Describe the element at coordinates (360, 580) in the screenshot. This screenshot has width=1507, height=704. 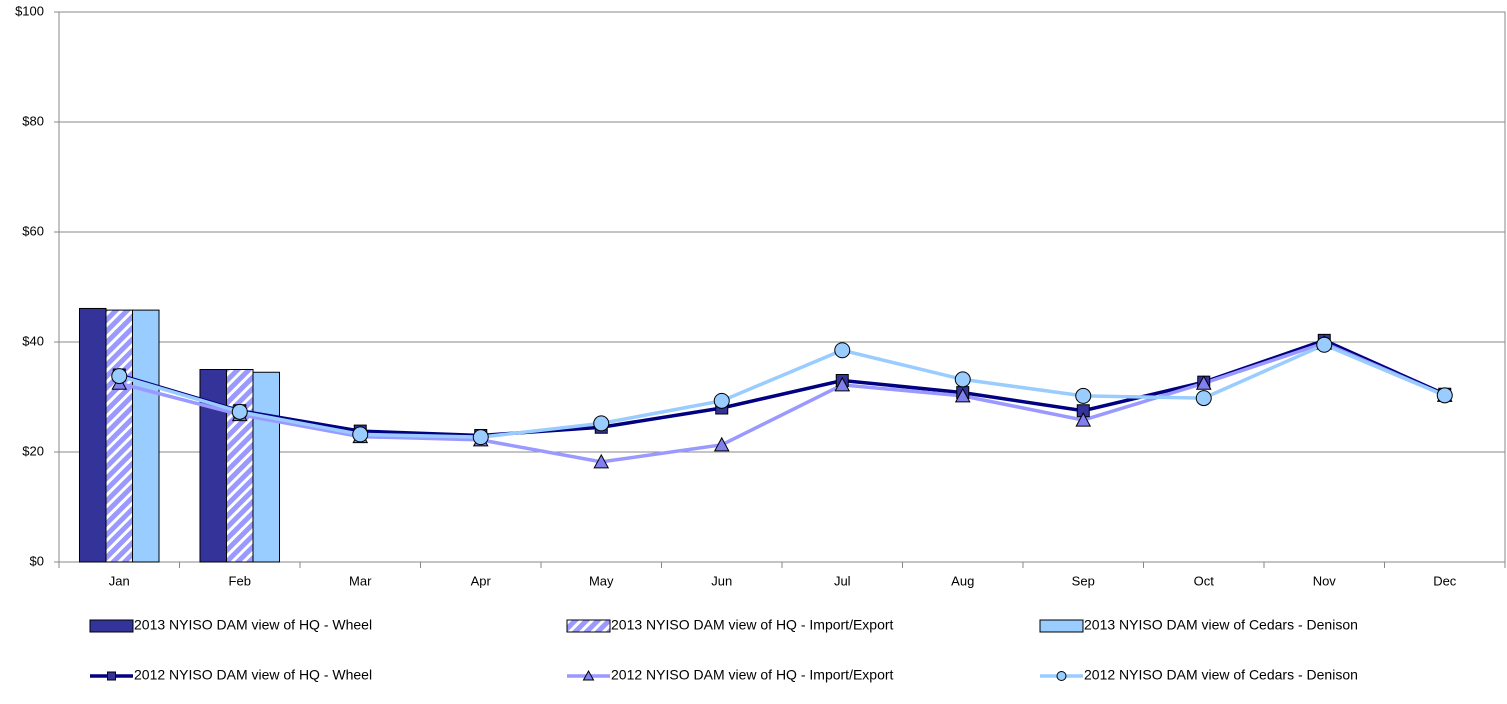
I see `x-tick-label: Mar` at that location.